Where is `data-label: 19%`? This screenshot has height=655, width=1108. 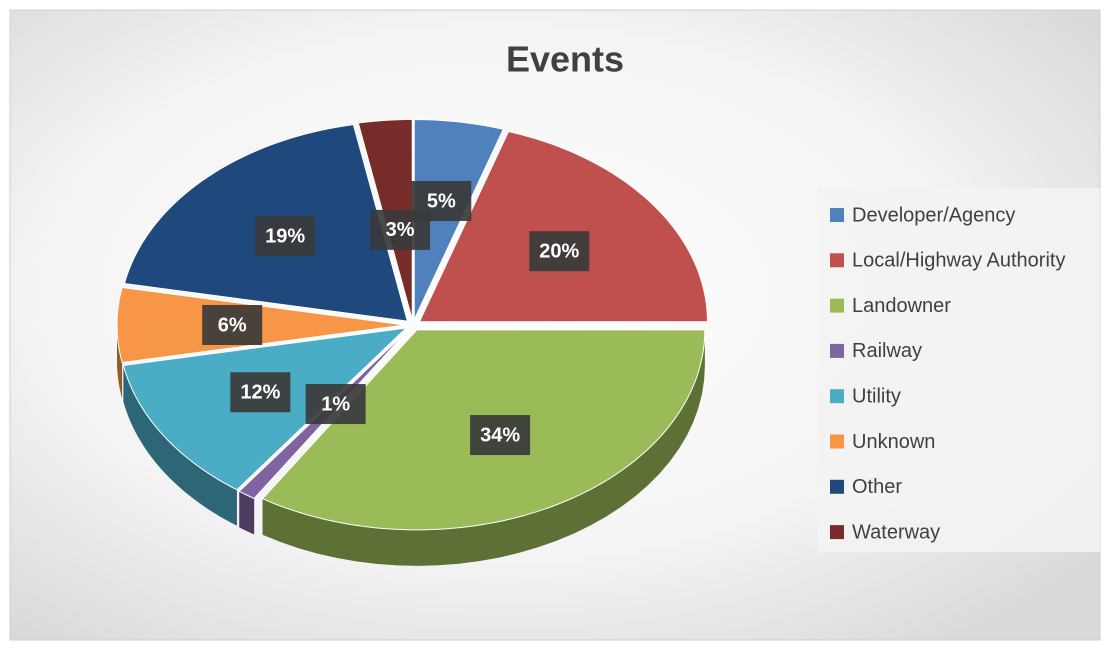 data-label: 19% is located at coordinates (285, 237).